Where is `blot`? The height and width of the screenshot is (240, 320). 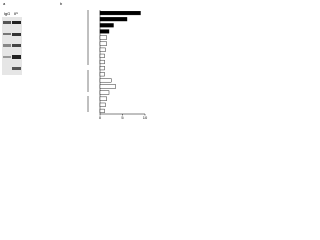 blot is located at coordinates (12, 46).